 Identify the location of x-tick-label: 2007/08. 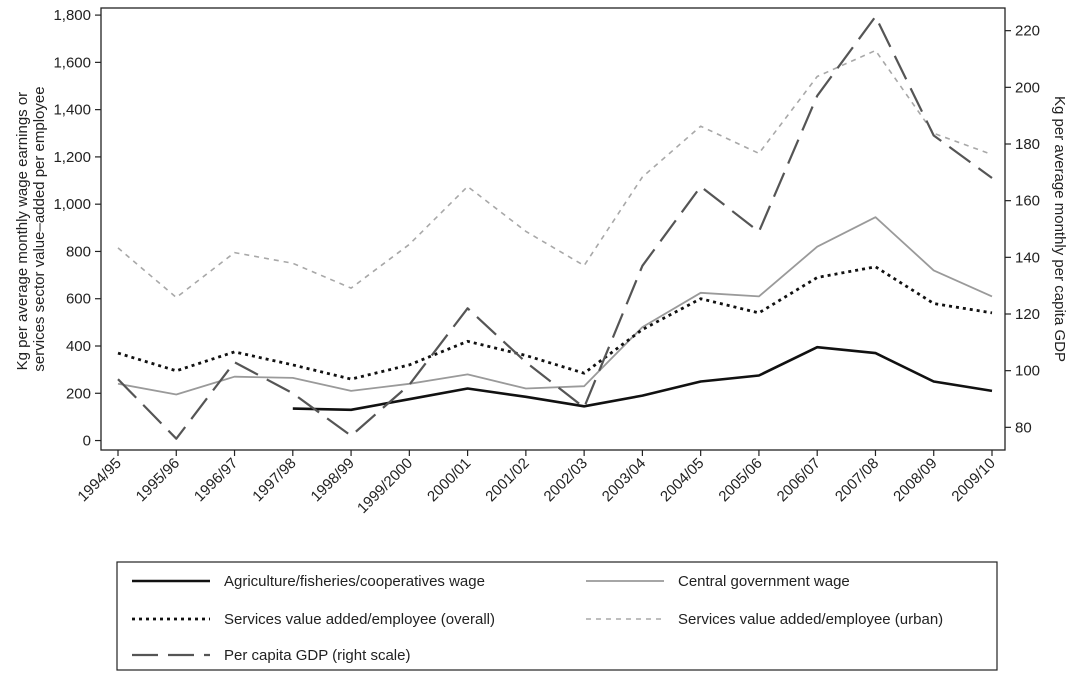
(857, 480).